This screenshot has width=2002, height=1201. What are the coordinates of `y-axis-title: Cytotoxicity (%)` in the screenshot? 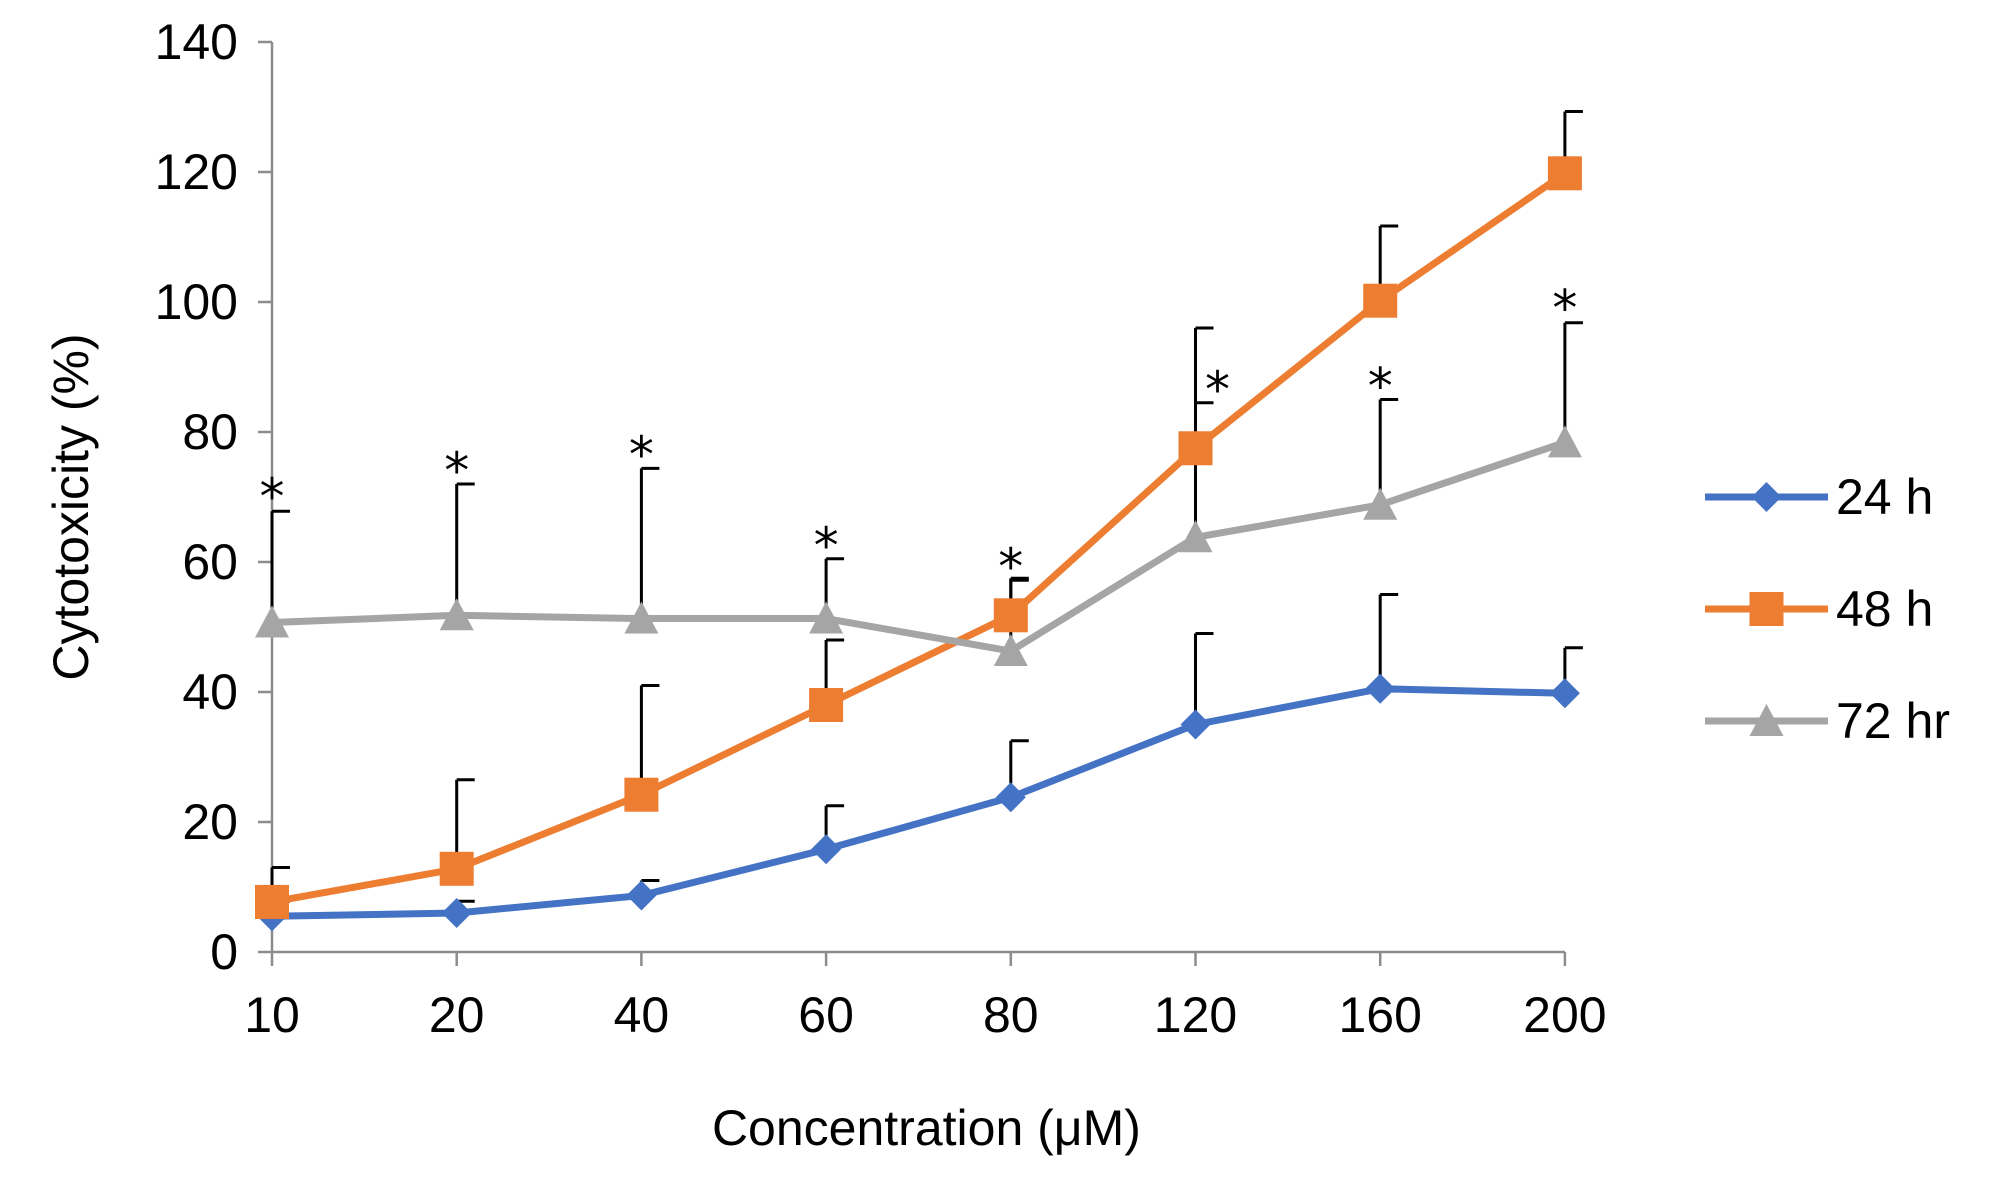 It's located at (71, 506).